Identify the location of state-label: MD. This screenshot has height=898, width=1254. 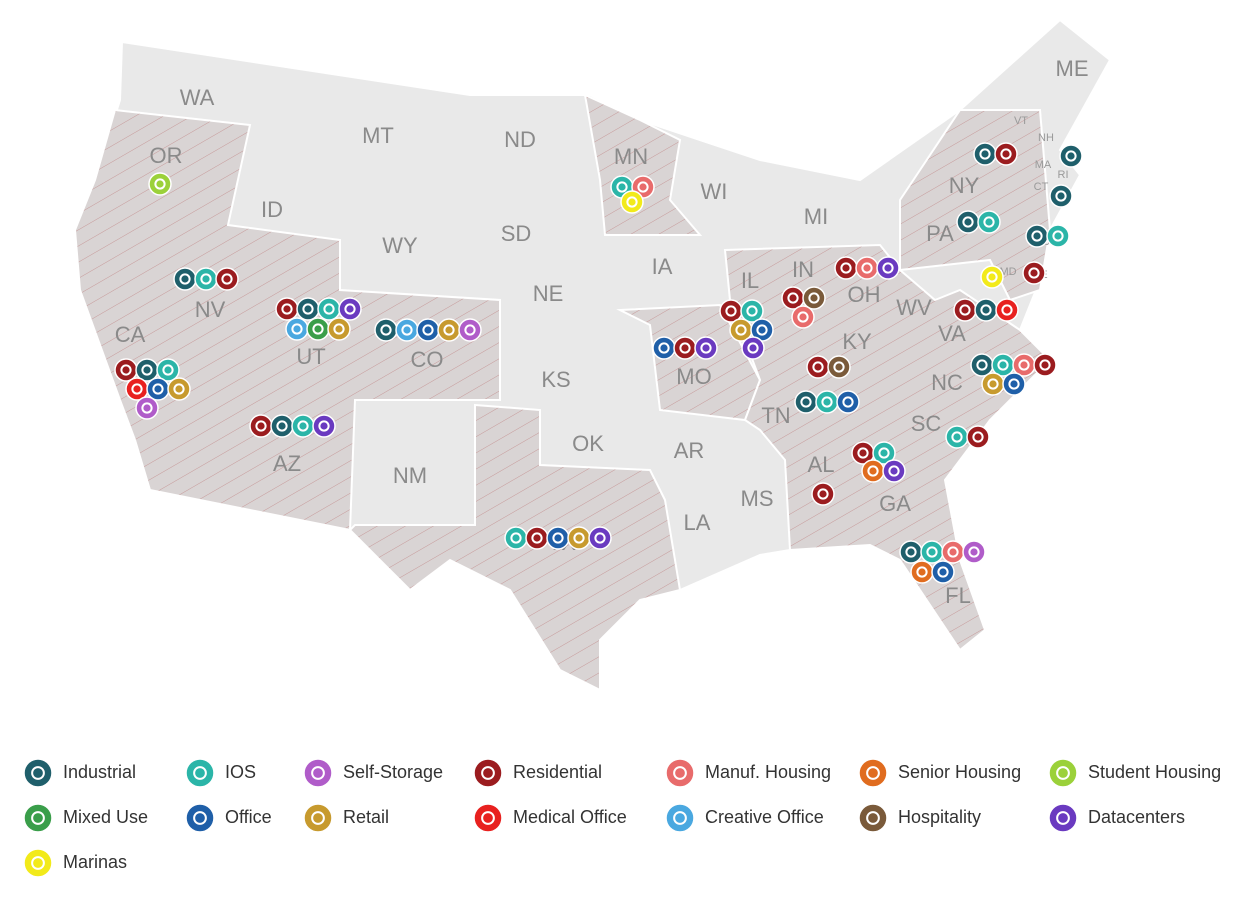
(1007, 272).